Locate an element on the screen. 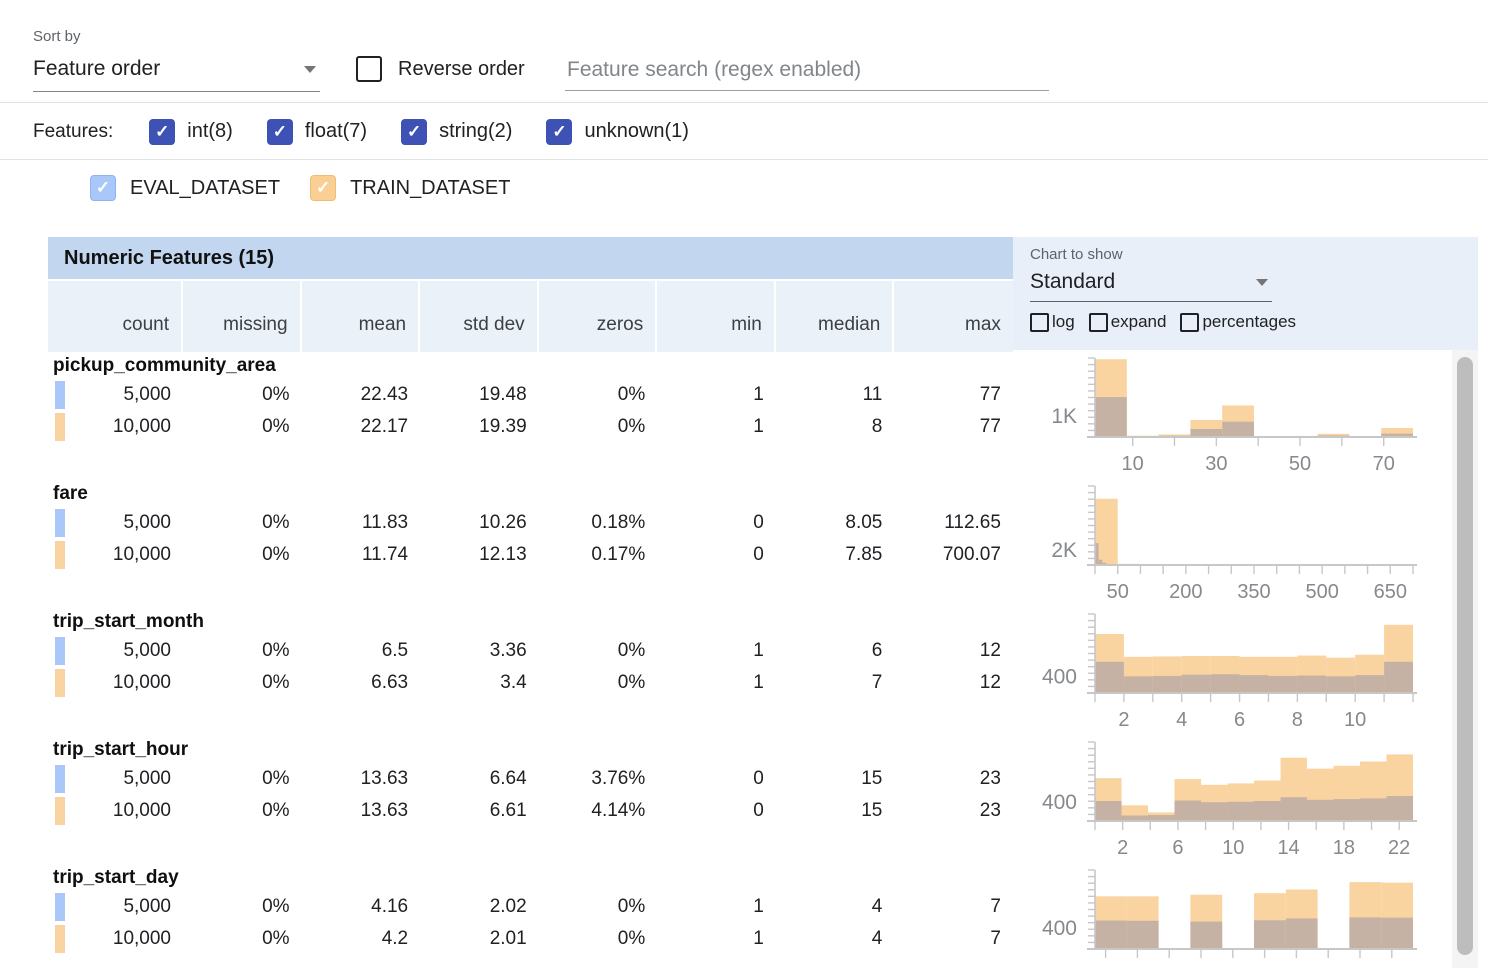 The height and width of the screenshot is (968, 1488). stat-std-dev: 2.01 is located at coordinates (508, 938).